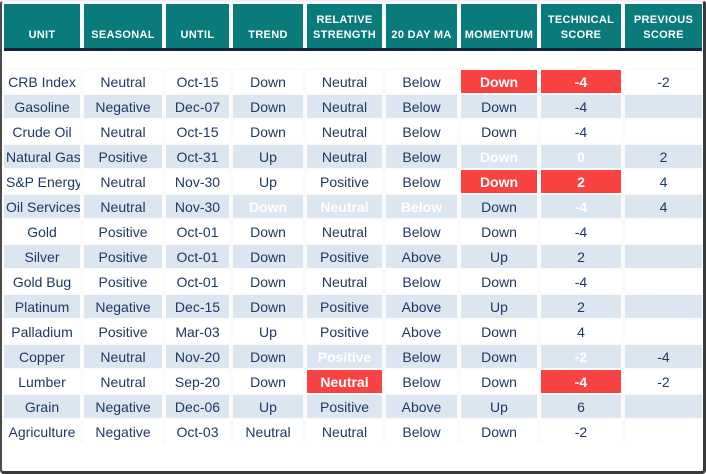 The width and height of the screenshot is (706, 474). Describe the element at coordinates (44, 255) in the screenshot. I see `cell-unit: Silver` at that location.